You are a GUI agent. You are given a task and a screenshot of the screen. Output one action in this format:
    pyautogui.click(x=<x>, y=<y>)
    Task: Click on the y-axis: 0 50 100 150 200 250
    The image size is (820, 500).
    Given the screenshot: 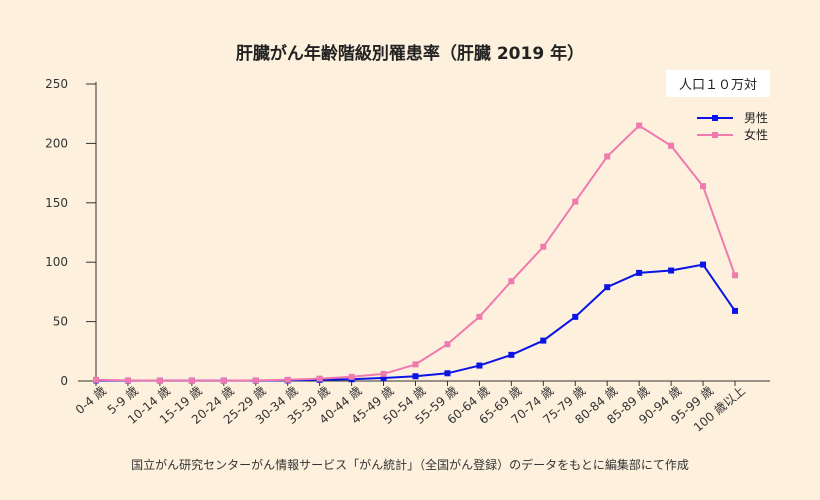 What is the action you would take?
    pyautogui.click(x=71, y=232)
    